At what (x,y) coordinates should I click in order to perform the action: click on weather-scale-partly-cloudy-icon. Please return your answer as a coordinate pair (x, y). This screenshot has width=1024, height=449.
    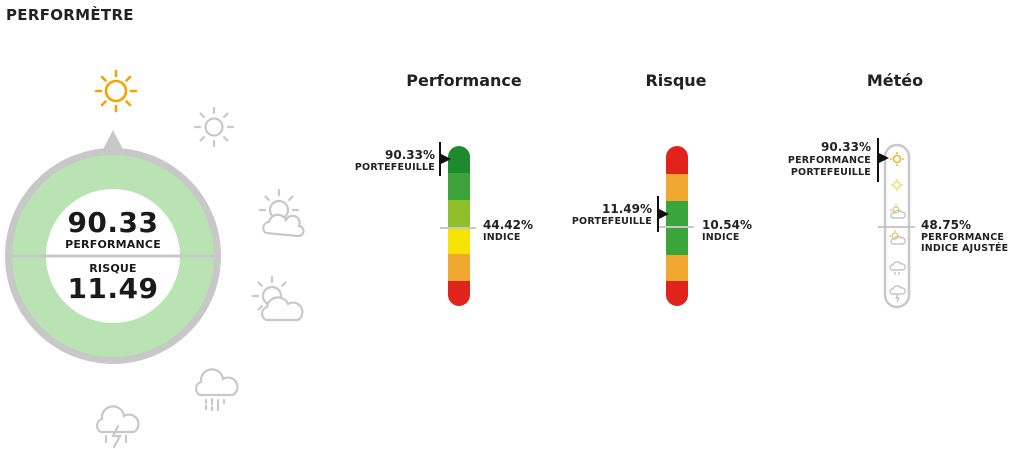
    Looking at the image, I should click on (897, 237).